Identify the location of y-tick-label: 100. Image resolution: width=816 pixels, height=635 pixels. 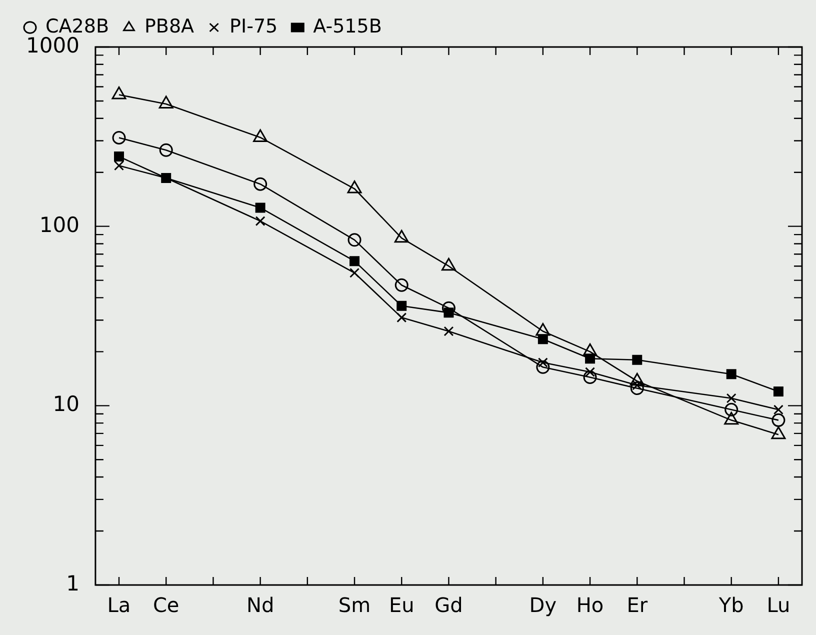
(59, 224).